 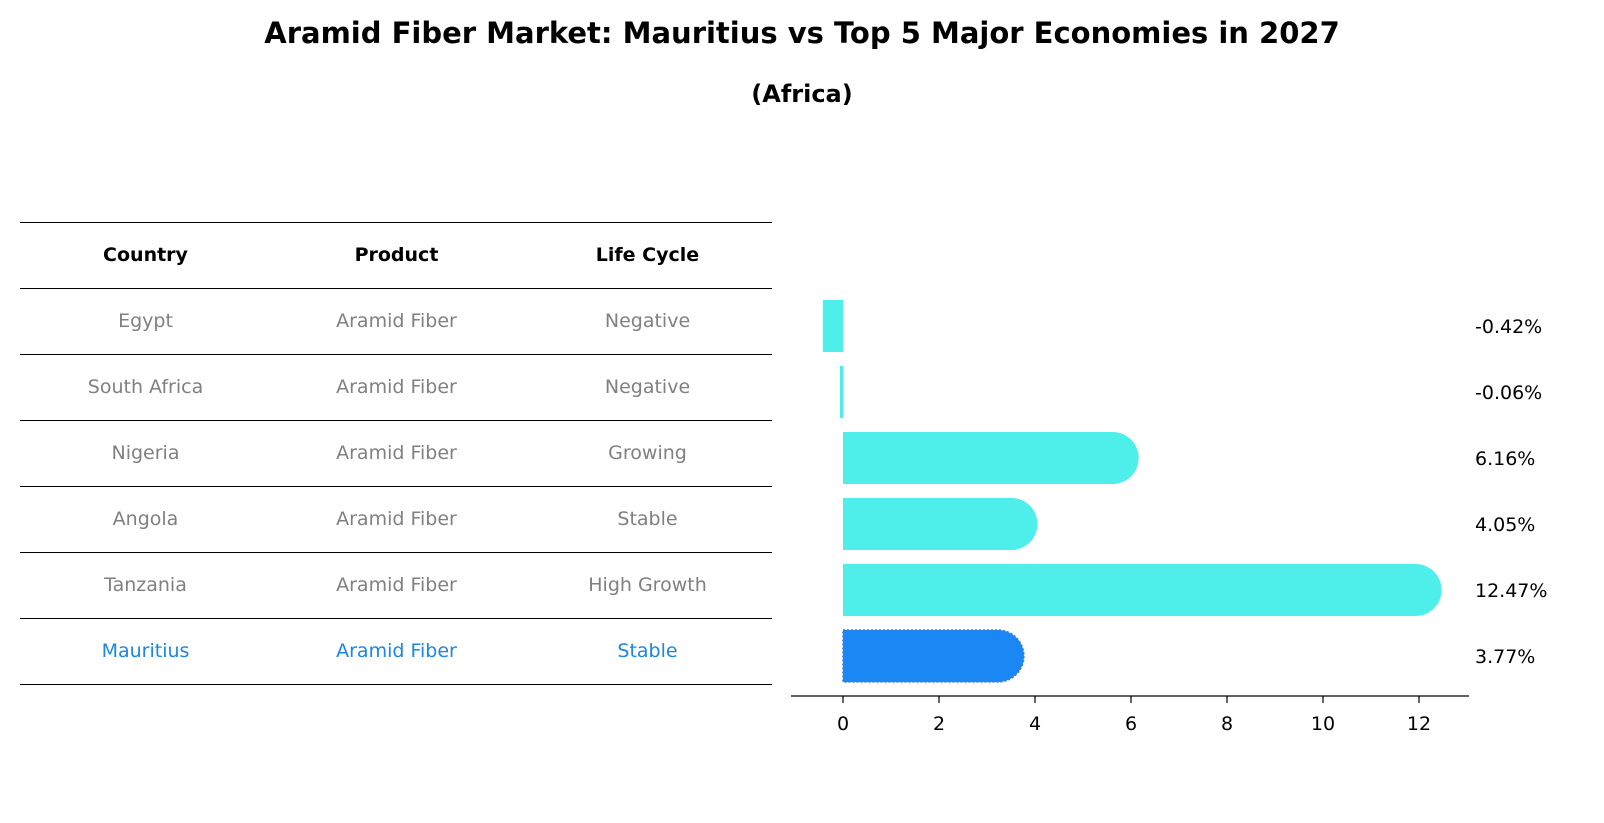 What do you see at coordinates (1505, 459) in the screenshot?
I see `bar-value-label: 6.16%` at bounding box center [1505, 459].